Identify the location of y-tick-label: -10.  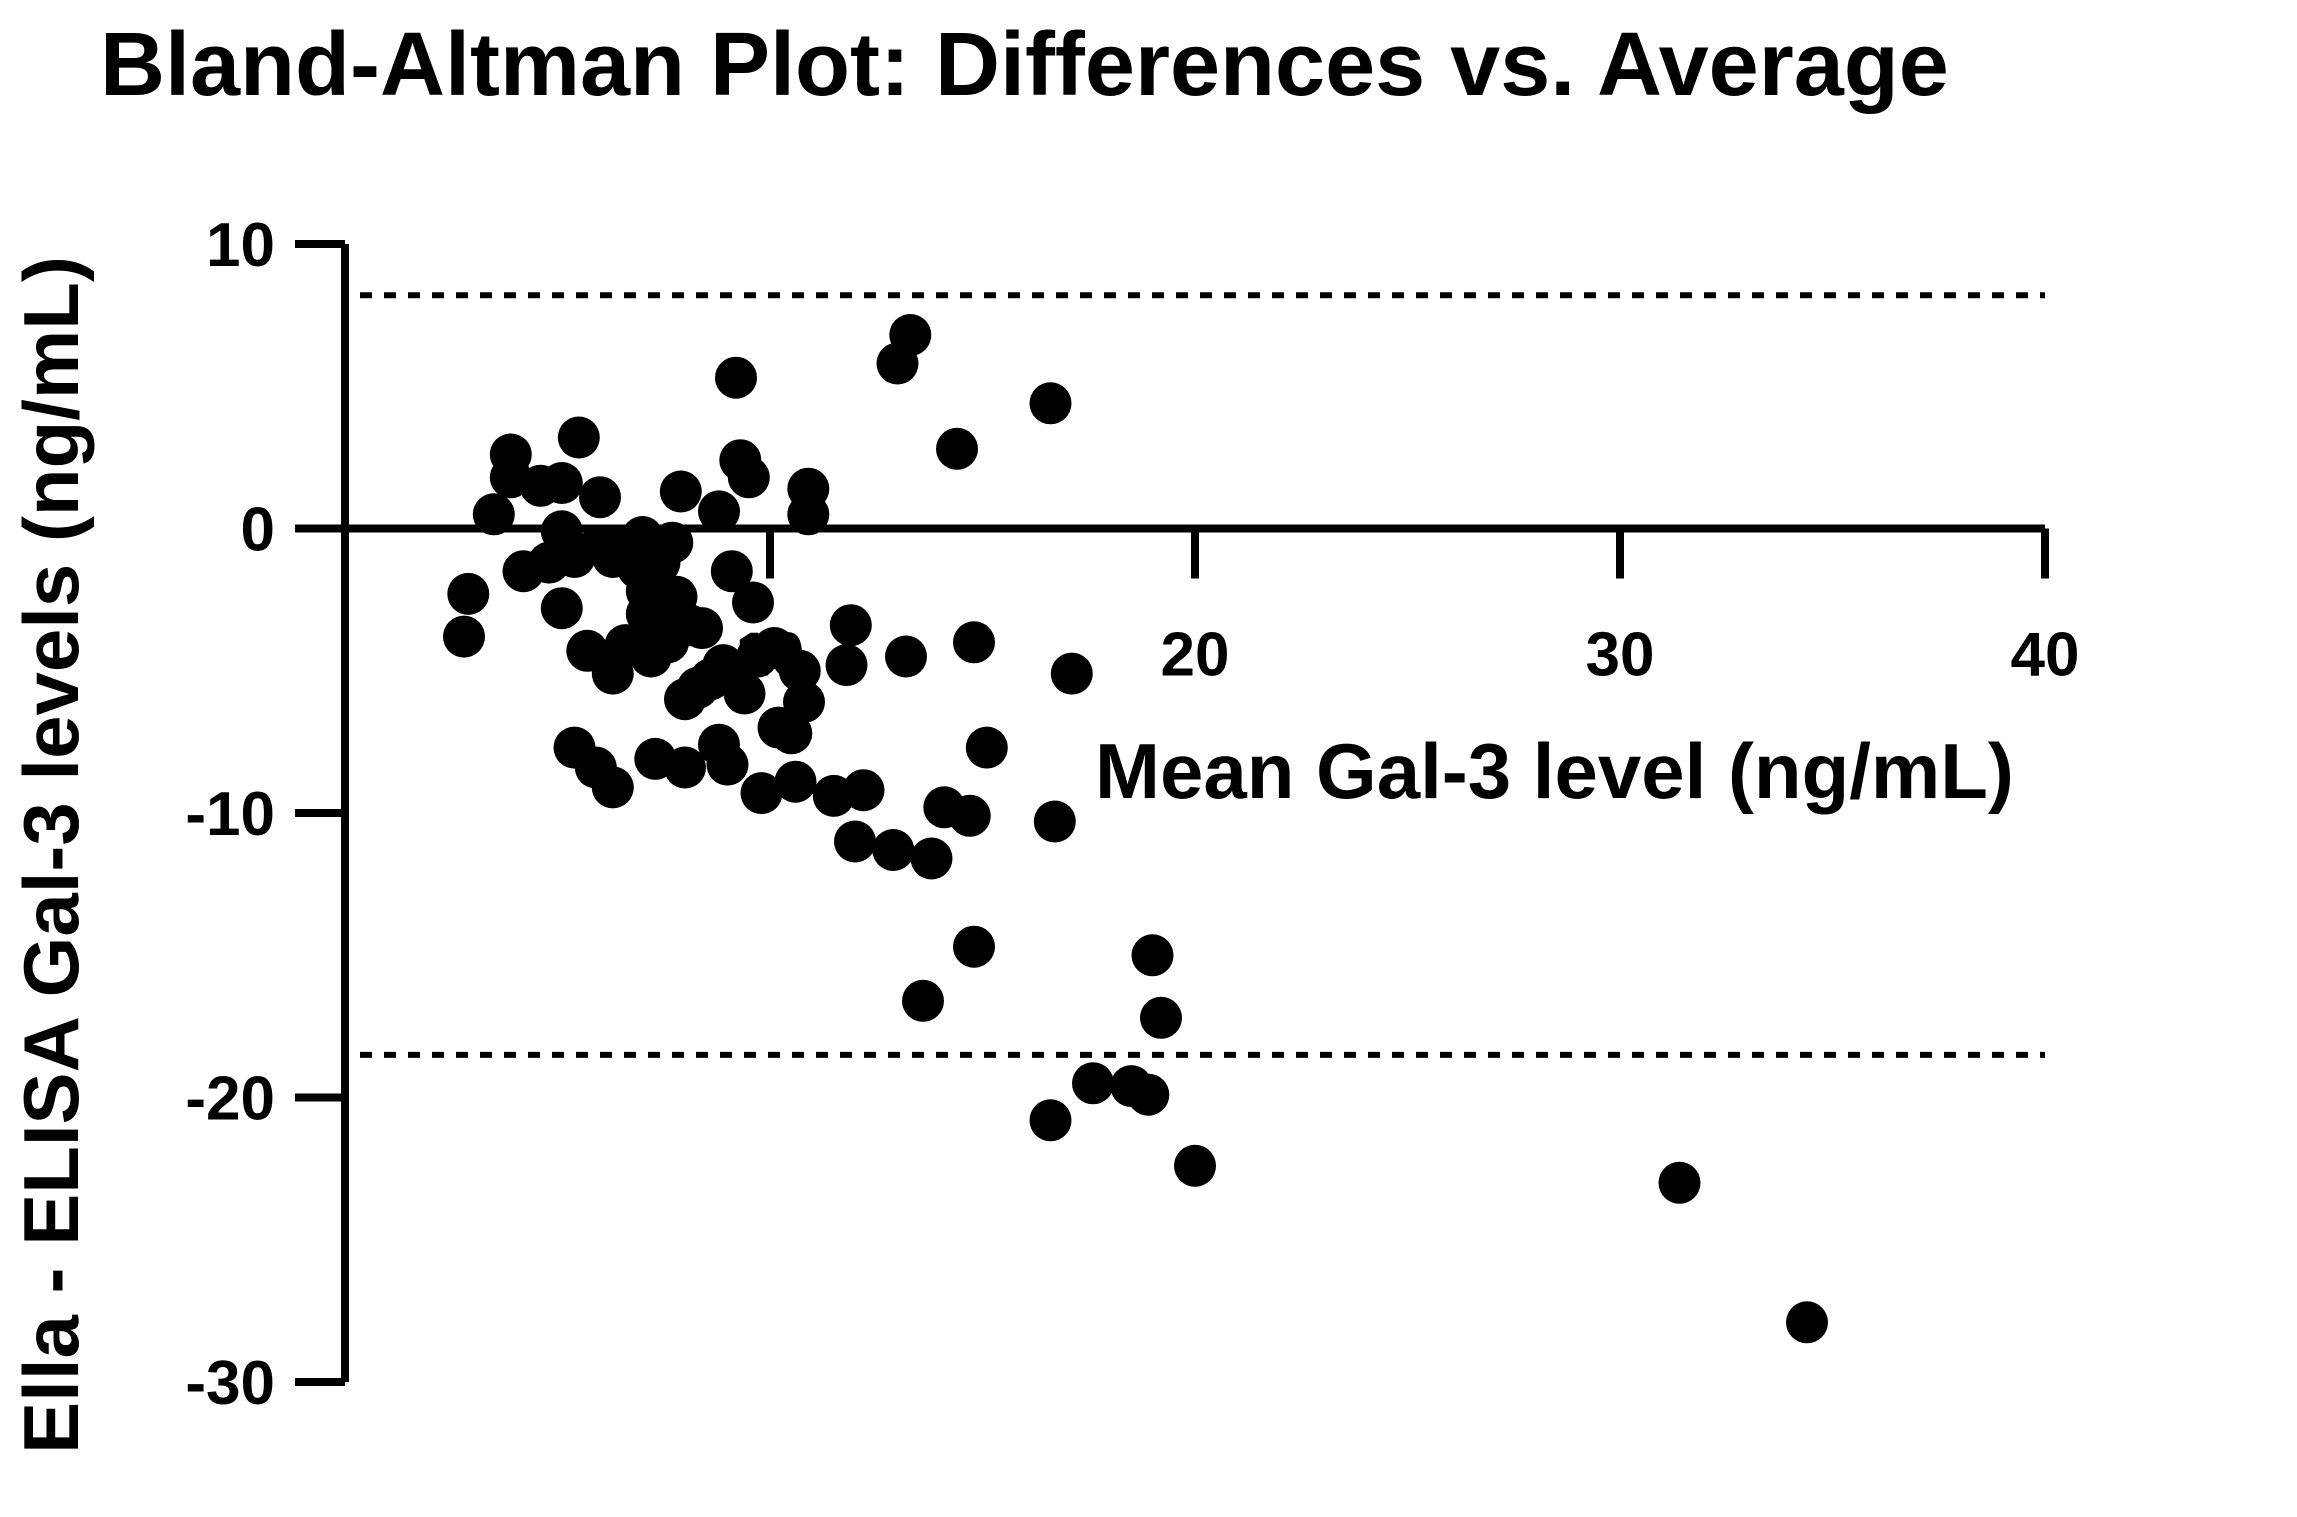
(230, 814).